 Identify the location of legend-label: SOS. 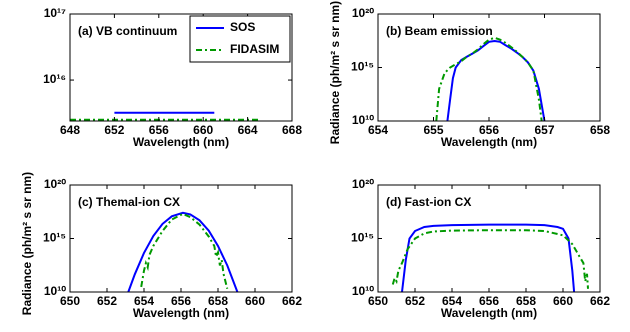
(242, 27).